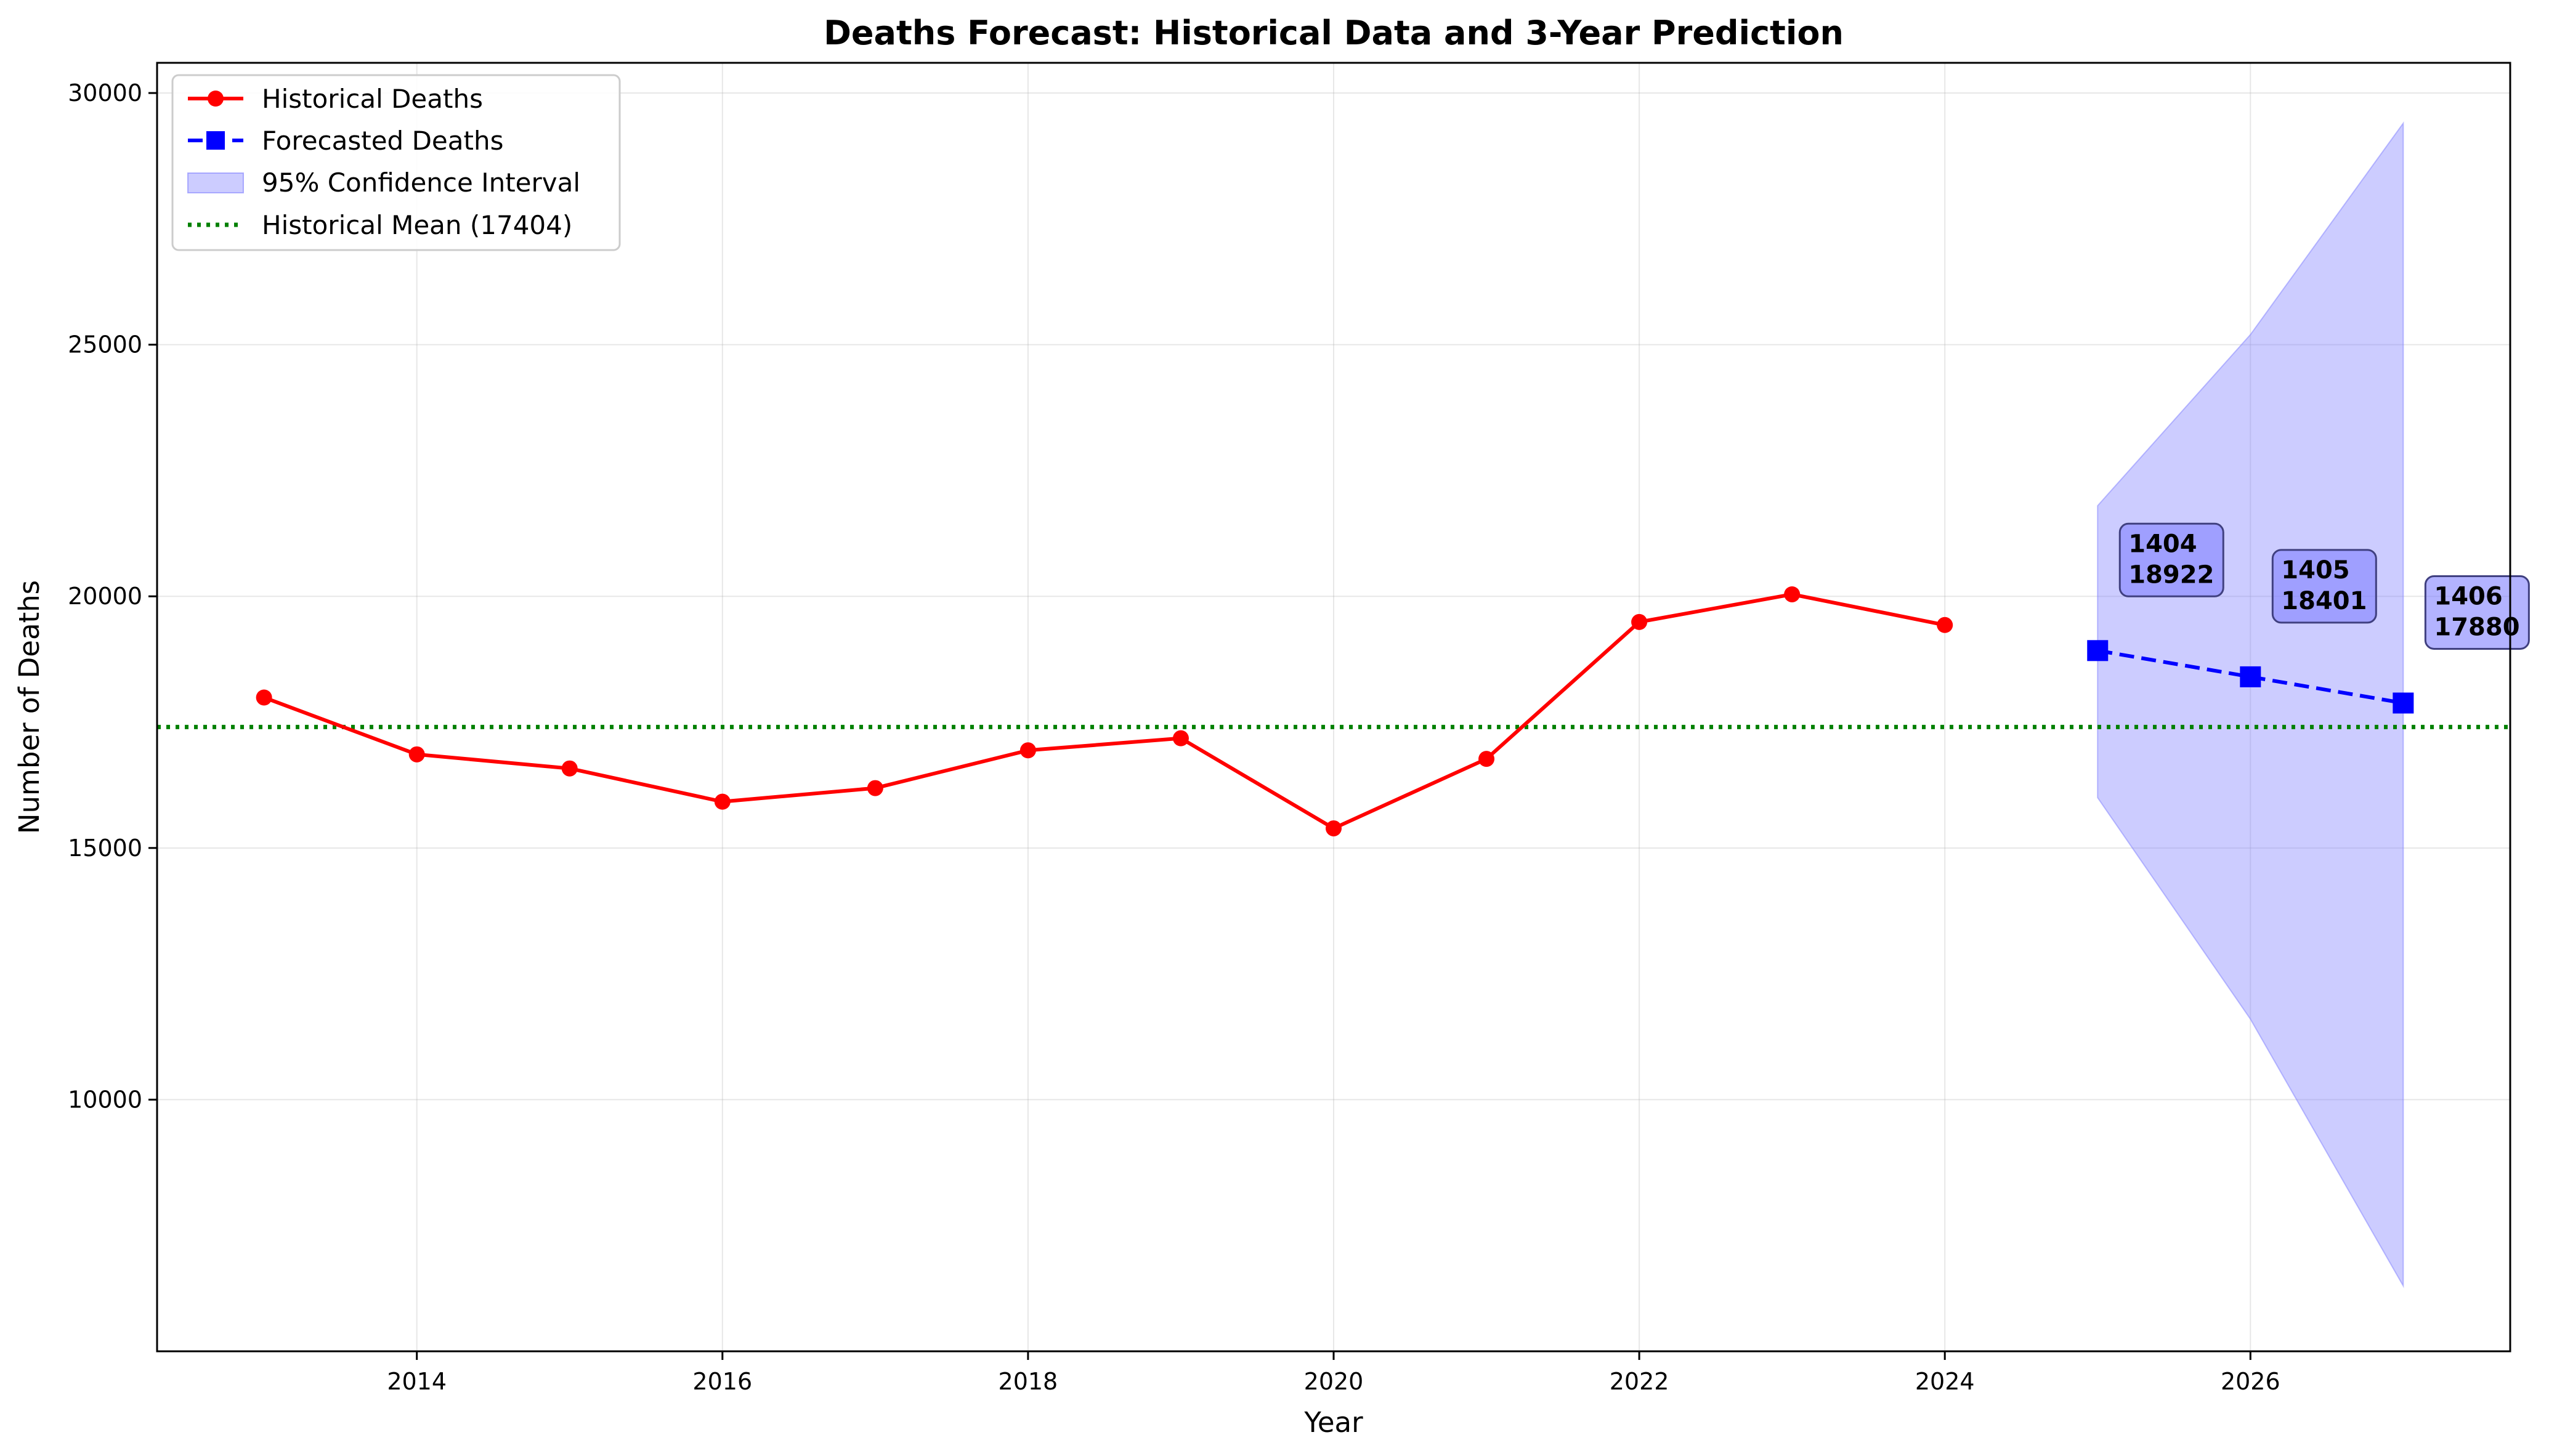 Image resolution: width=2549 pixels, height=1456 pixels. What do you see at coordinates (105, 596) in the screenshot?
I see `y-tick-label: 20000` at bounding box center [105, 596].